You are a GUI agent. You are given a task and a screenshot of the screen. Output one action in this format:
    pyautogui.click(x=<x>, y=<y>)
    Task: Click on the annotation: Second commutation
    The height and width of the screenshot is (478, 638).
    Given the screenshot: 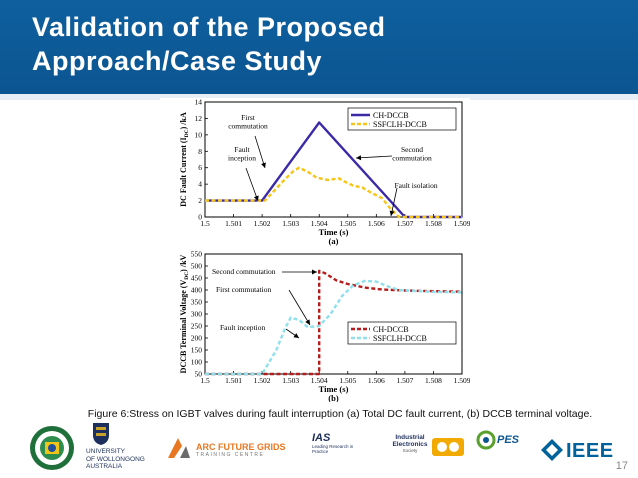 What is the action you would take?
    pyautogui.click(x=264, y=271)
    